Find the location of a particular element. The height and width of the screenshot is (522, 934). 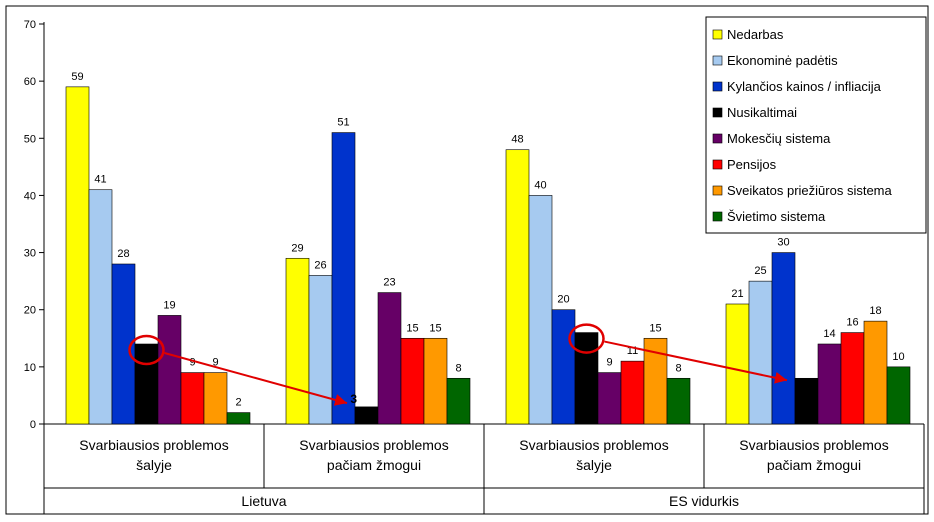

data-label: 3 is located at coordinates (353, 399).